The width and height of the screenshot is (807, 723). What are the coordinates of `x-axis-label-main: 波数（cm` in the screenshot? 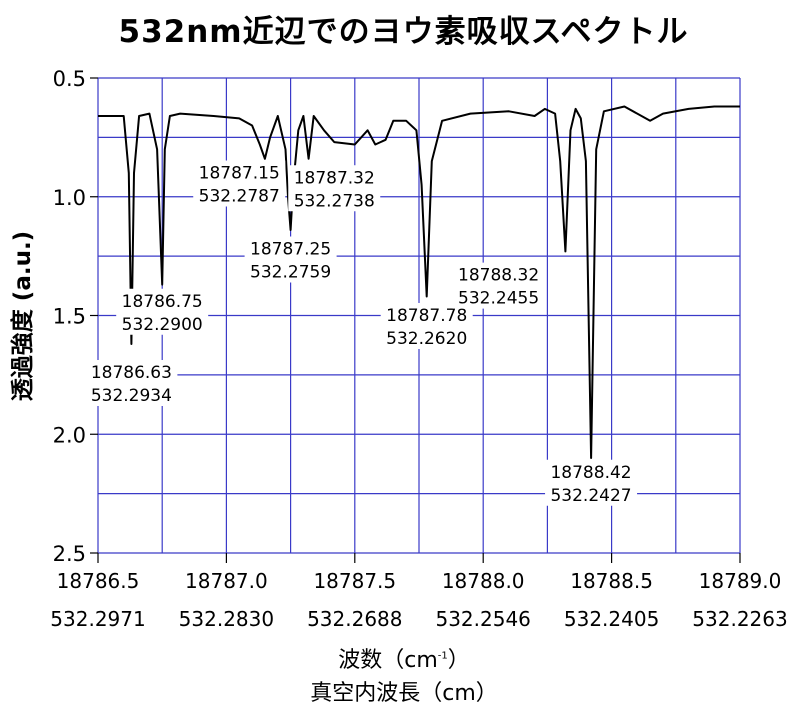 It's located at (388, 660).